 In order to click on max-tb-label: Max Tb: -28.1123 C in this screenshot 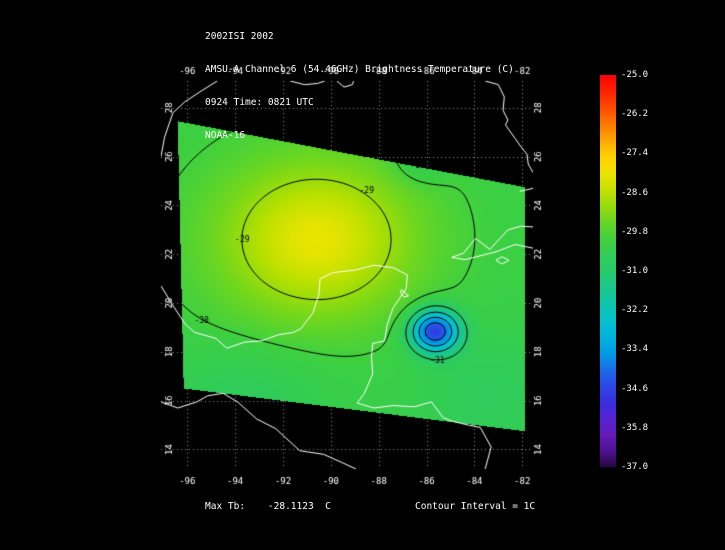, I will do `click(268, 506)`.